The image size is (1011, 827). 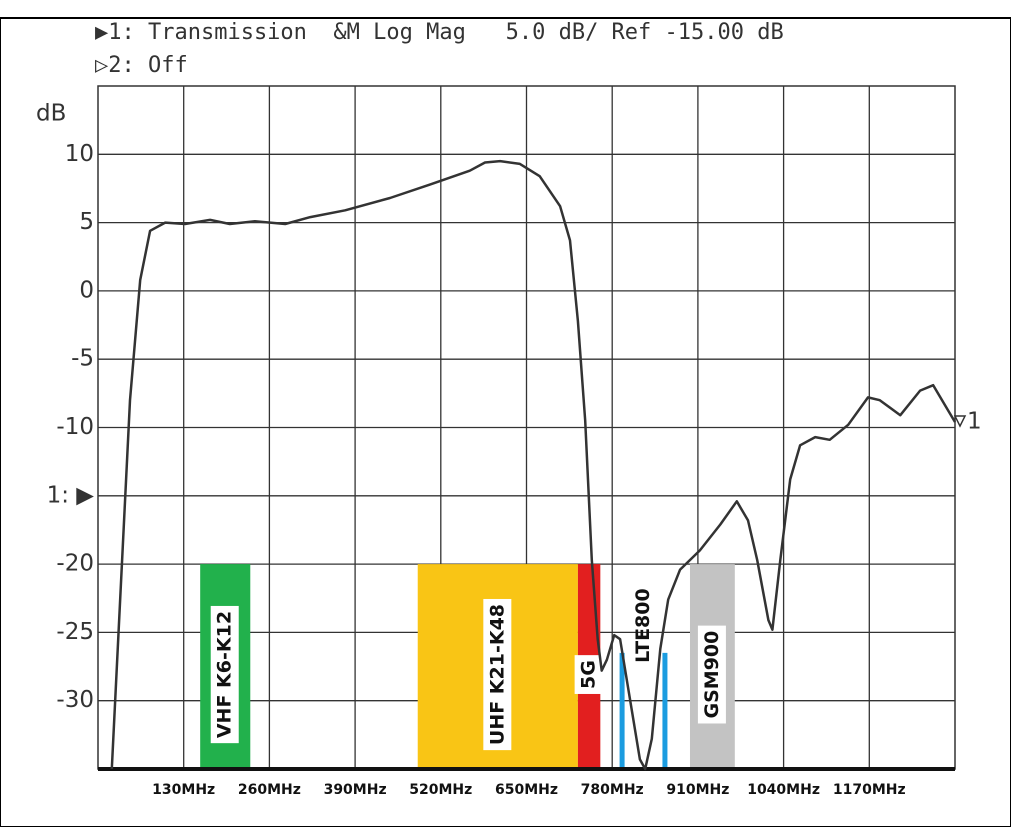 I want to click on y-tick-label: -10, so click(x=75, y=427).